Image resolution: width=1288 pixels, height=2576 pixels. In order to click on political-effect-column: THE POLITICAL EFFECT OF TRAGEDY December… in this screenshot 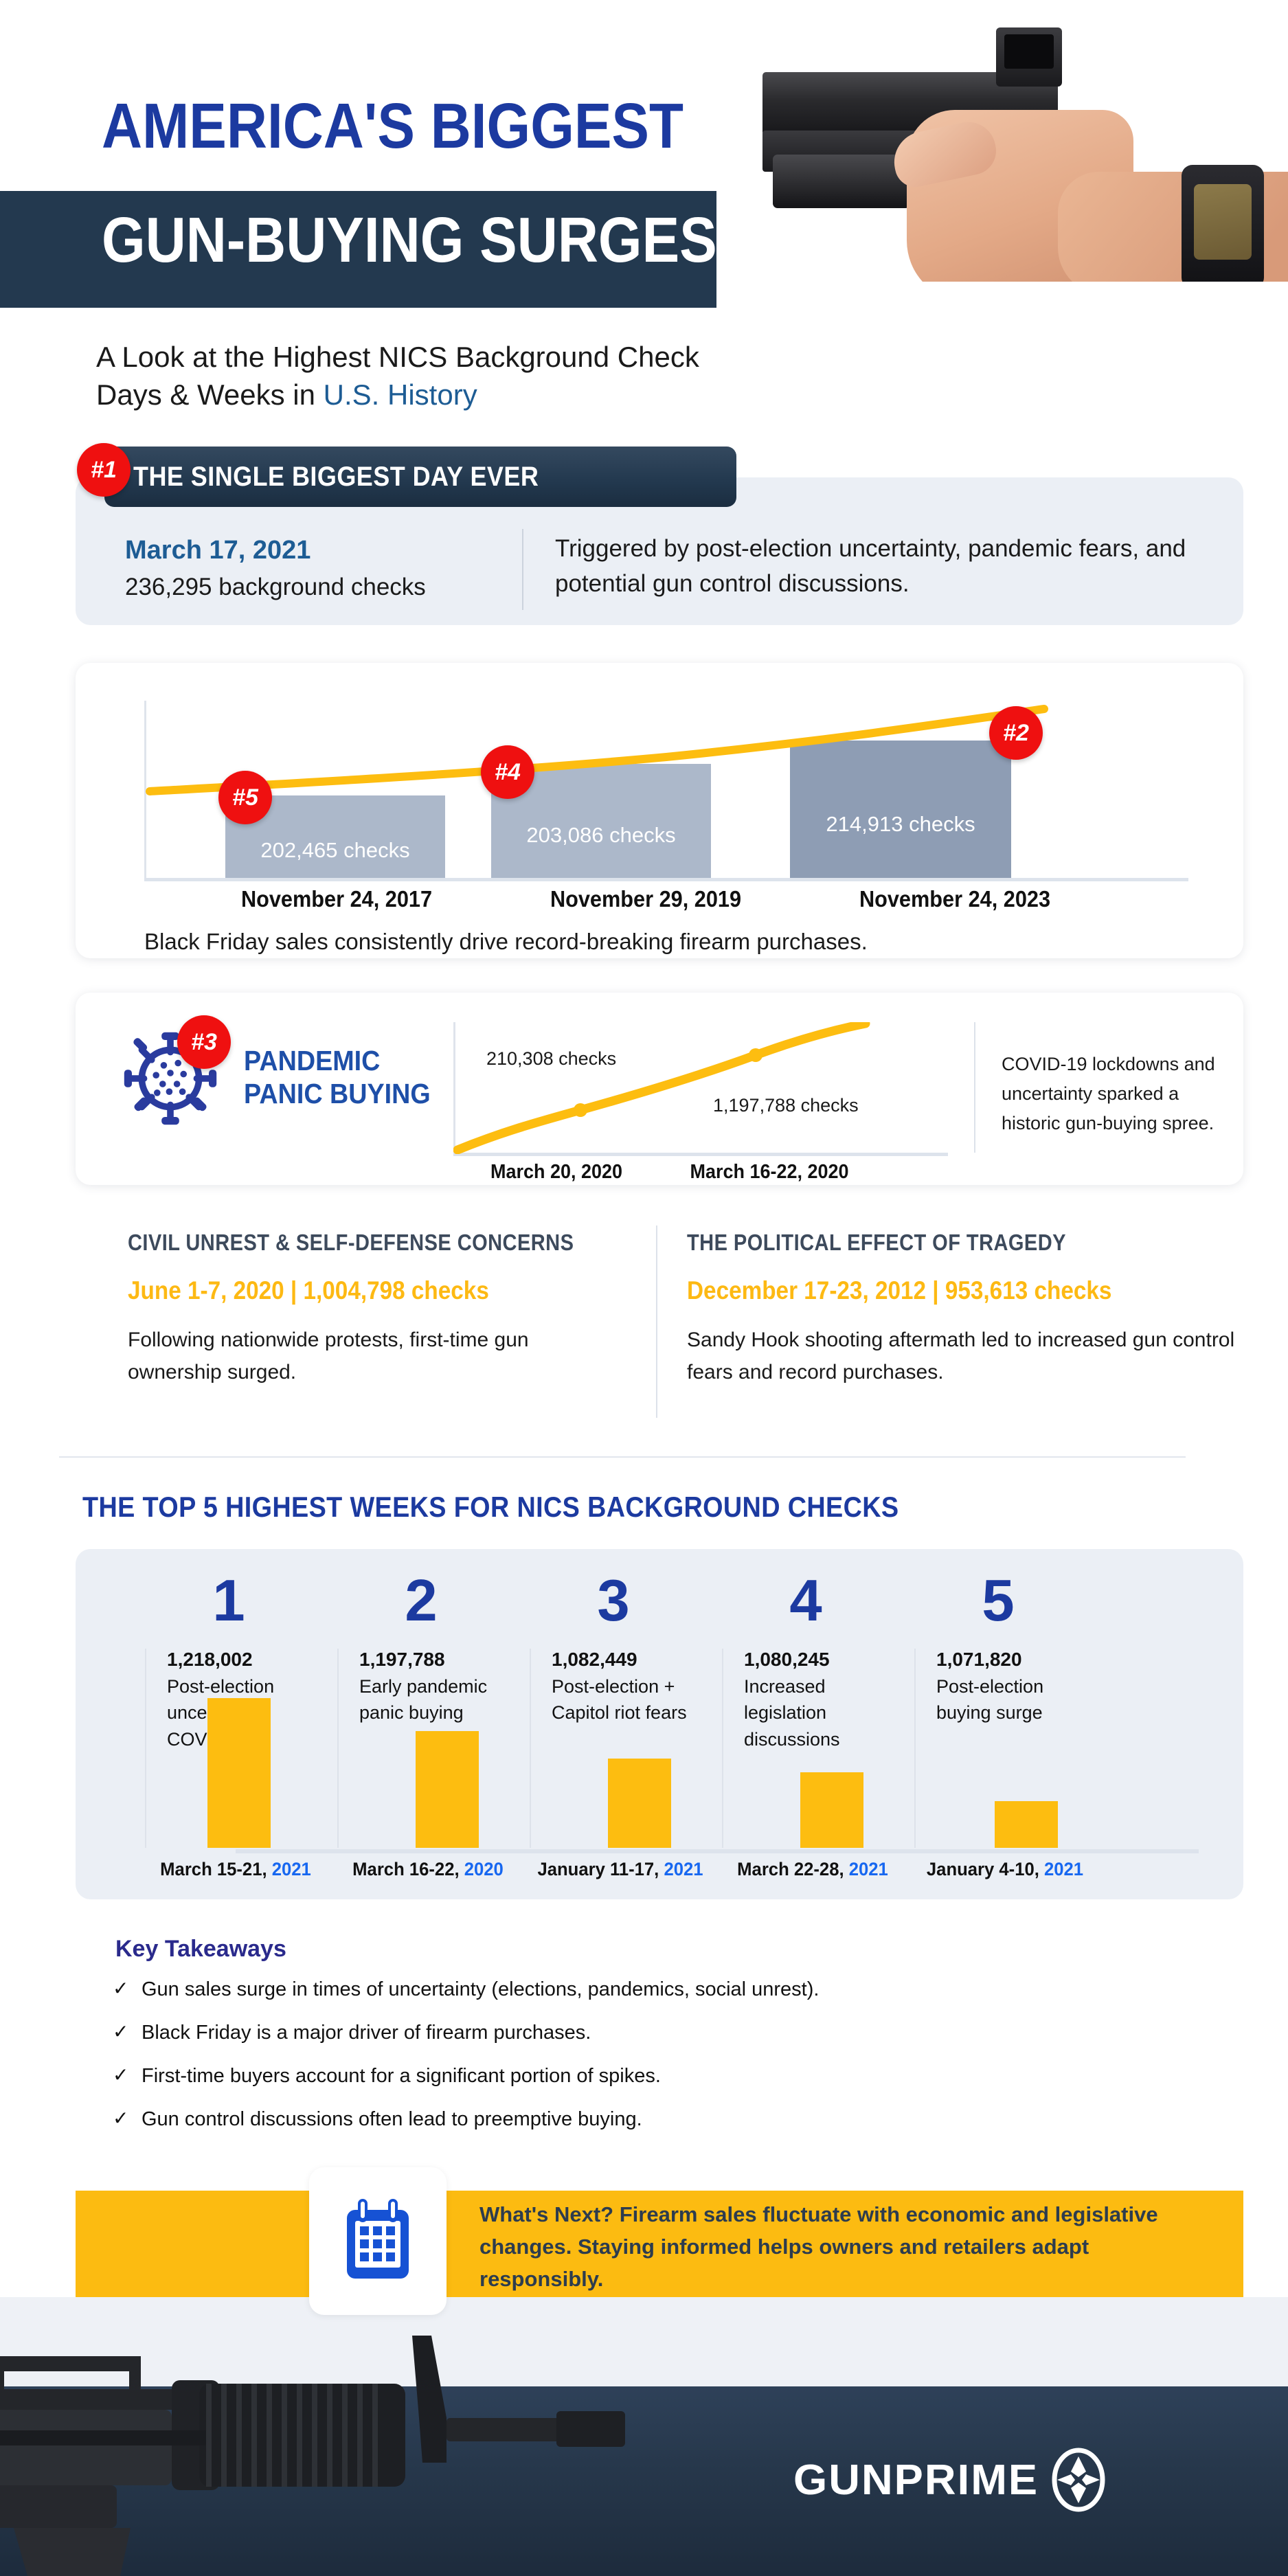, I will do `click(975, 1309)`.